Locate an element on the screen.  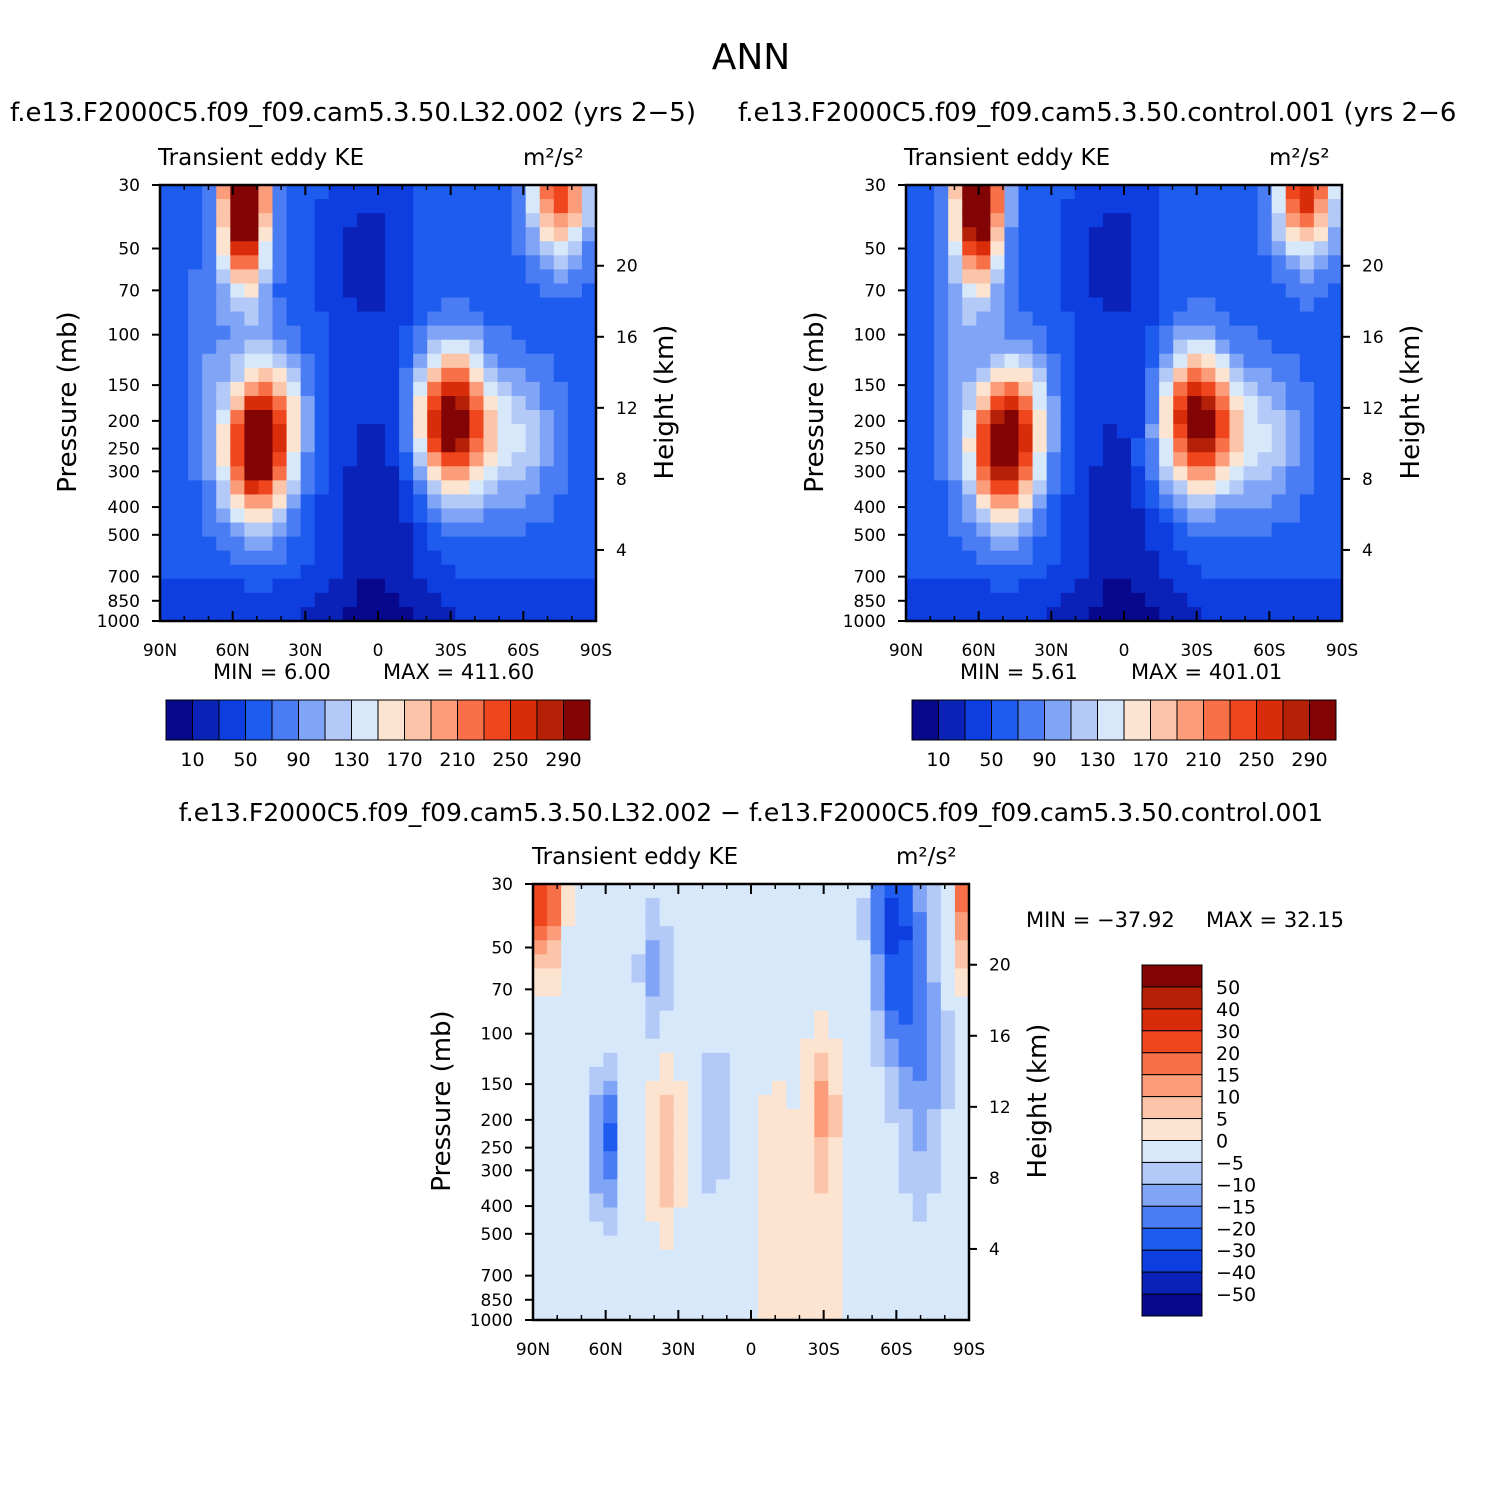
pressure-tick-label: 400 is located at coordinates (497, 1207).